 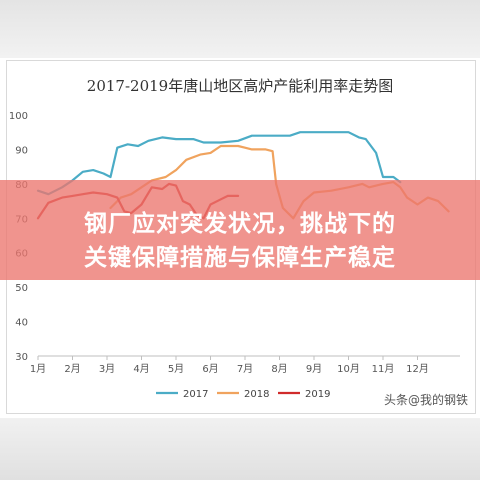 What do you see at coordinates (72, 369) in the screenshot?
I see `x-tick-label: 2月` at bounding box center [72, 369].